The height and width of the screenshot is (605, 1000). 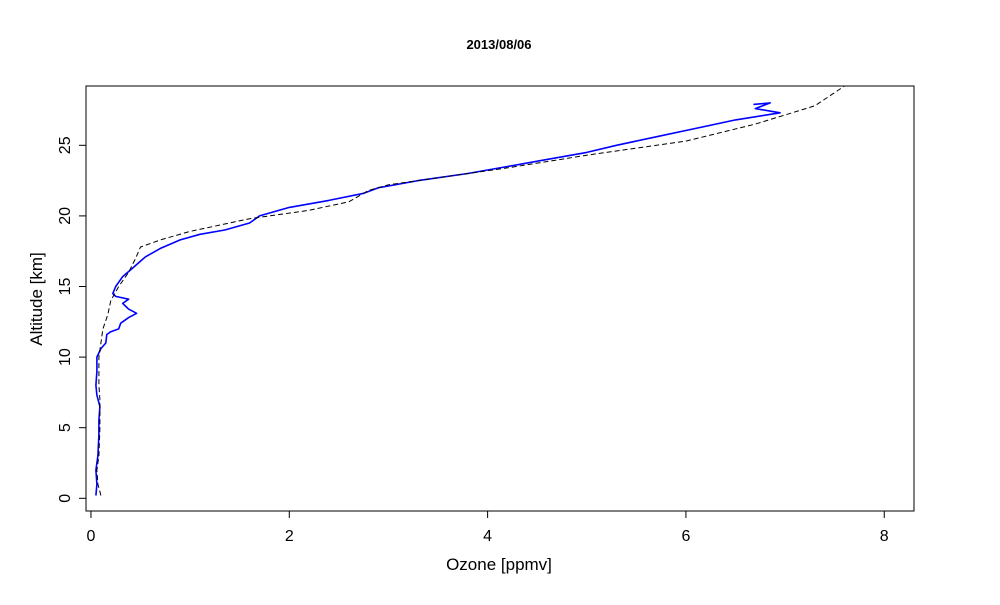 I want to click on y-axis: 0 5 10 15 20 25, so click(x=72, y=319).